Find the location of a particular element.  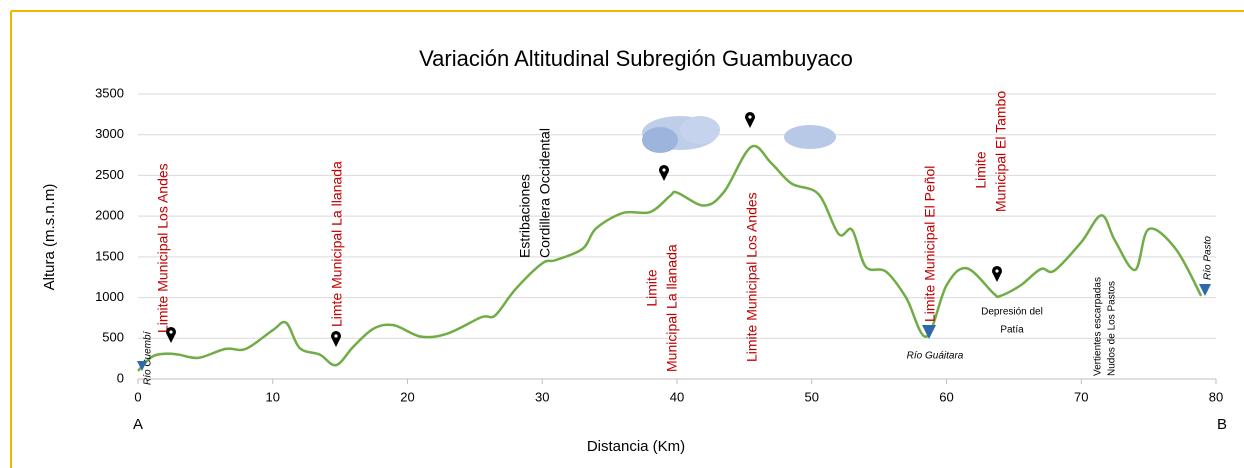

x-tick-label: 70 is located at coordinates (1081, 396).